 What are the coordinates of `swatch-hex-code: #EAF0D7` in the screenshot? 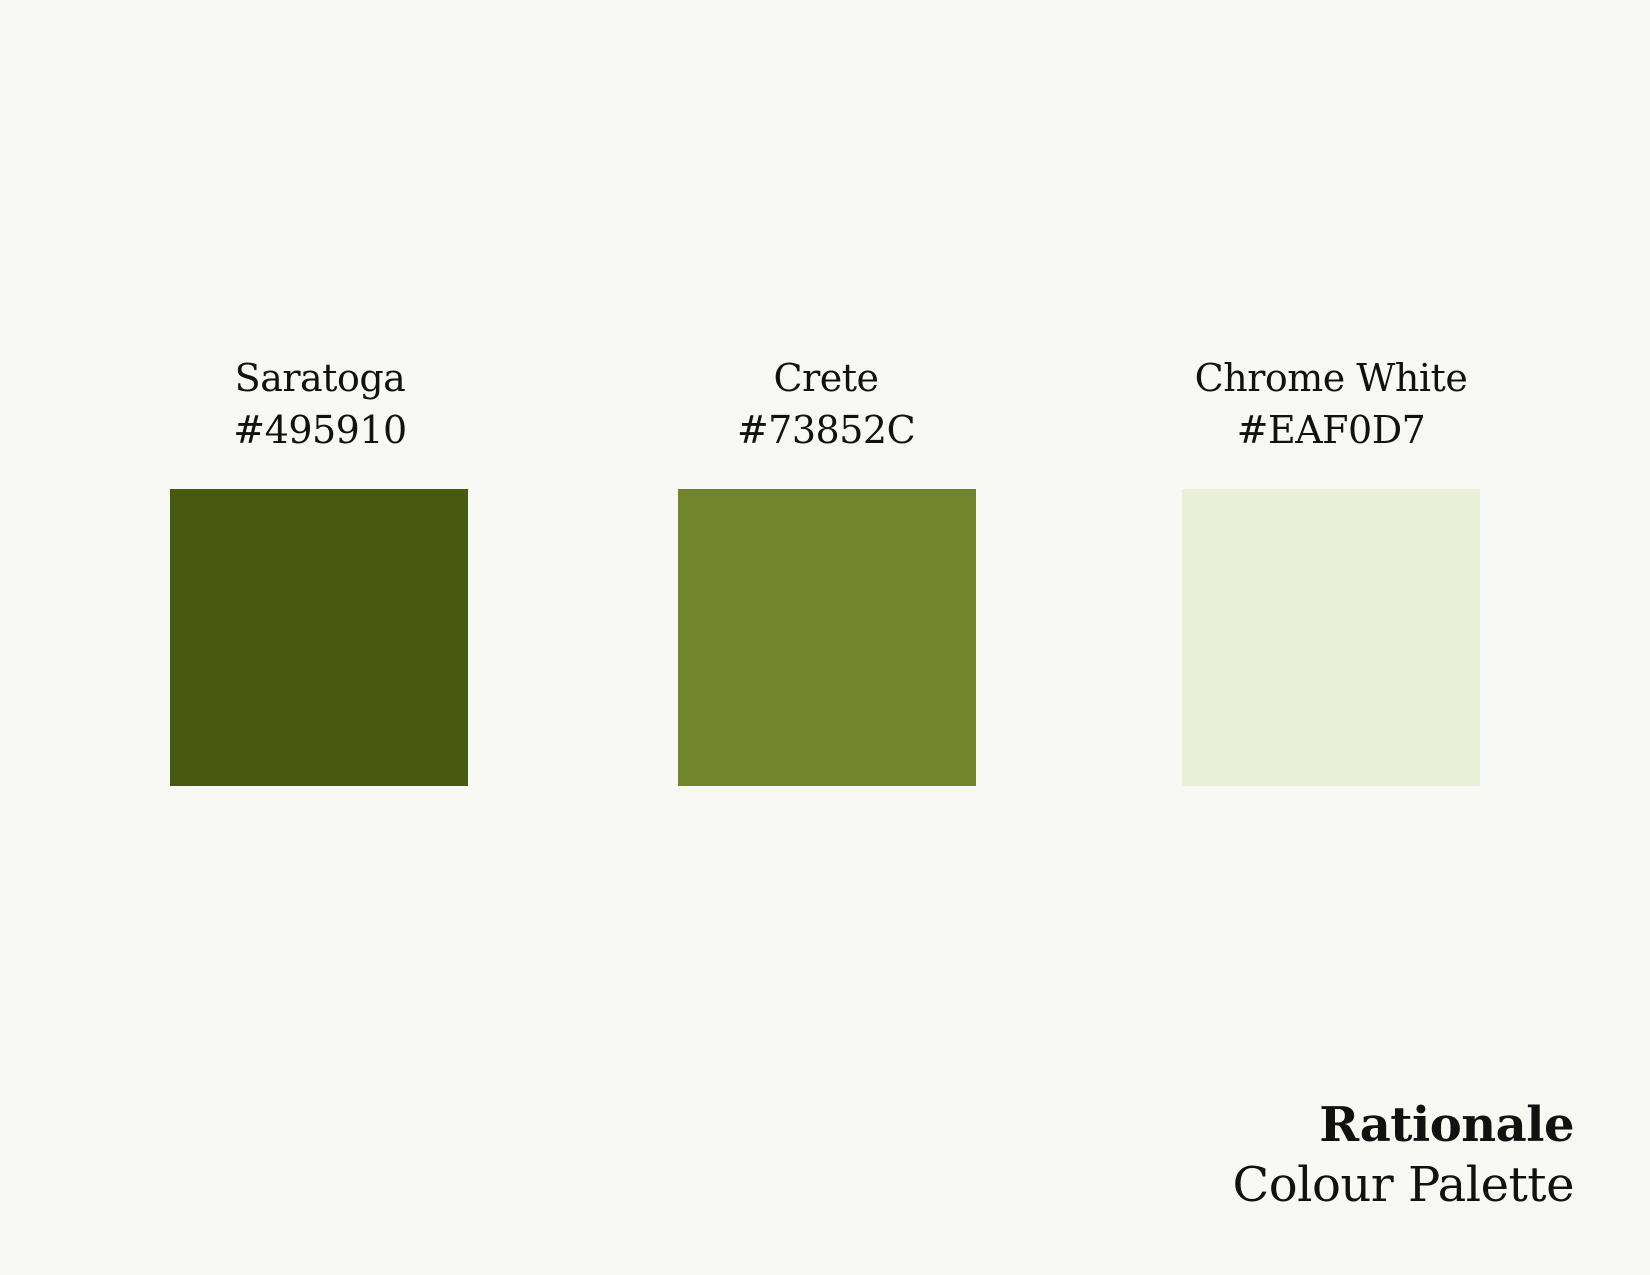 It's located at (1331, 430).